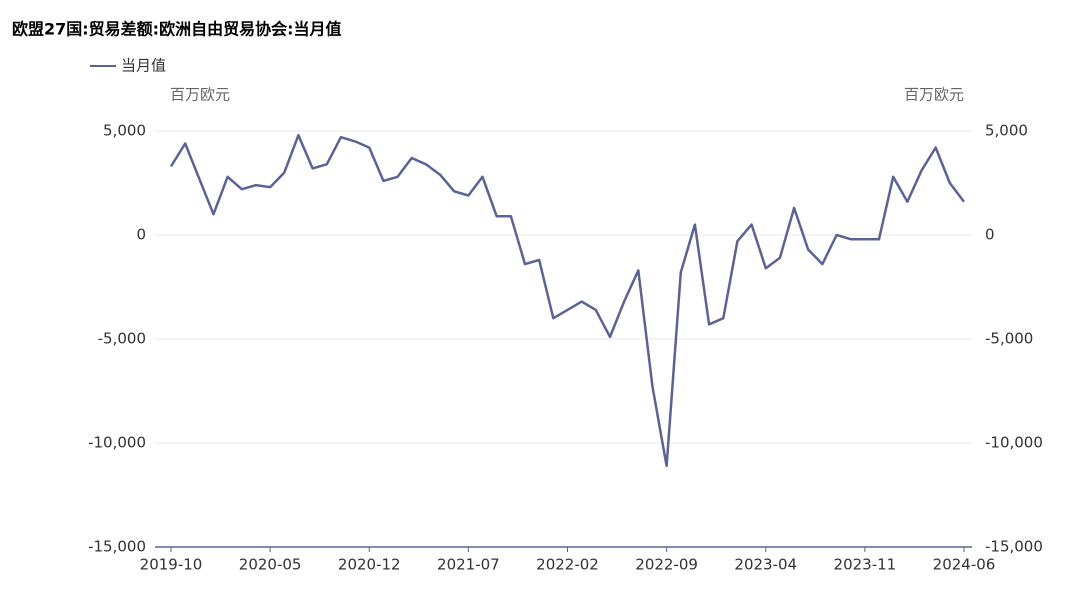 The width and height of the screenshot is (1080, 597). I want to click on x-tick-label: 2020-12, so click(369, 565).